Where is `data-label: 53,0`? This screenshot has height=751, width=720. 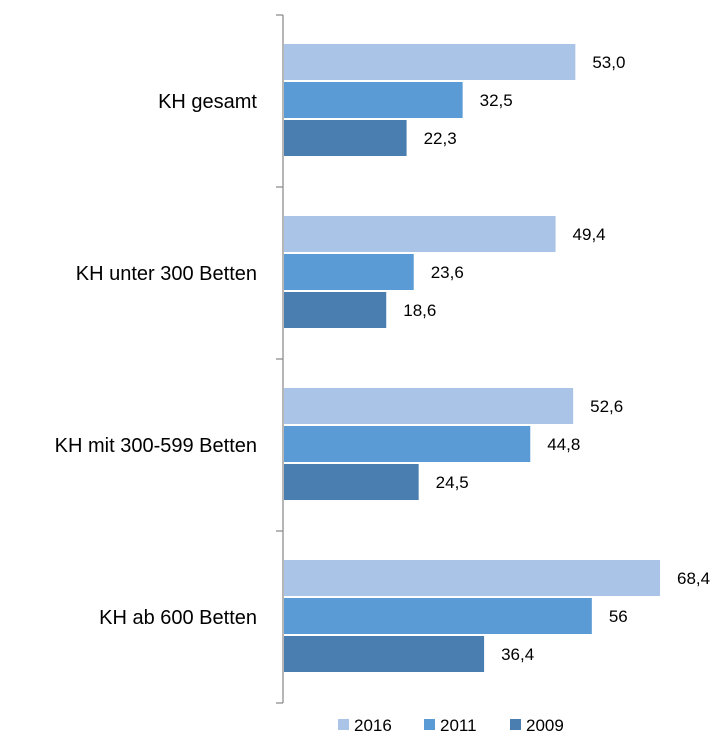
data-label: 53,0 is located at coordinates (608, 62).